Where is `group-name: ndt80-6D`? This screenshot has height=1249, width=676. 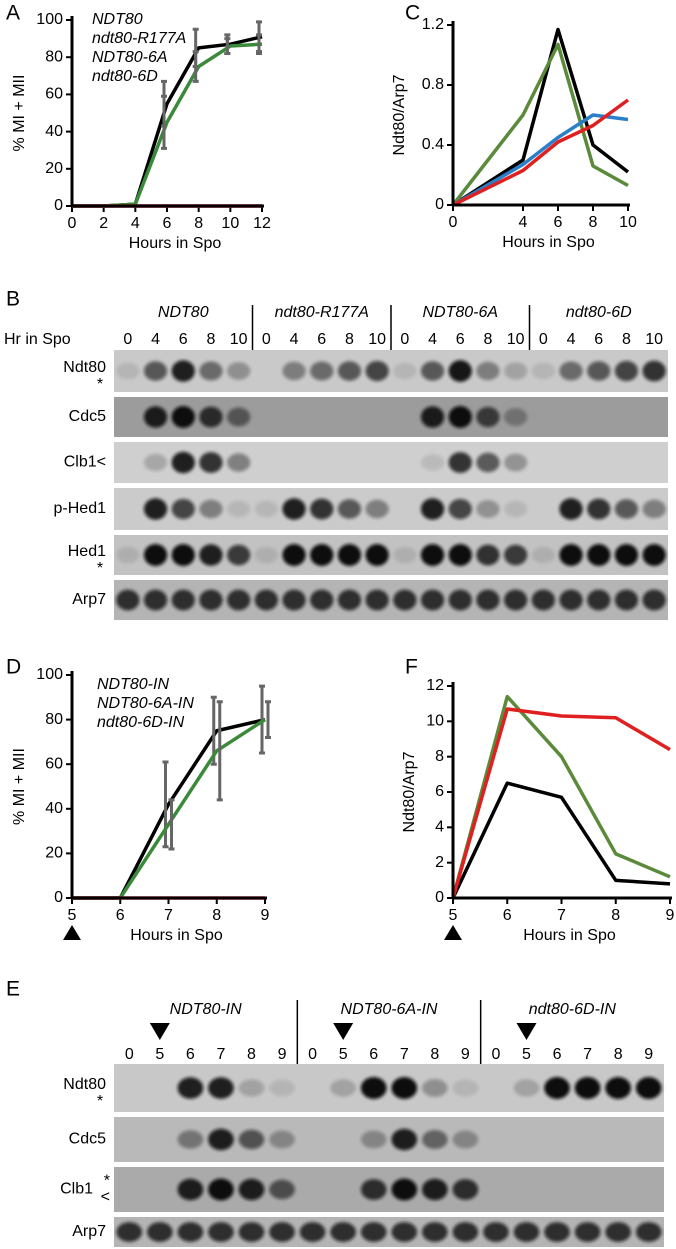
group-name: ndt80-6D is located at coordinates (599, 312).